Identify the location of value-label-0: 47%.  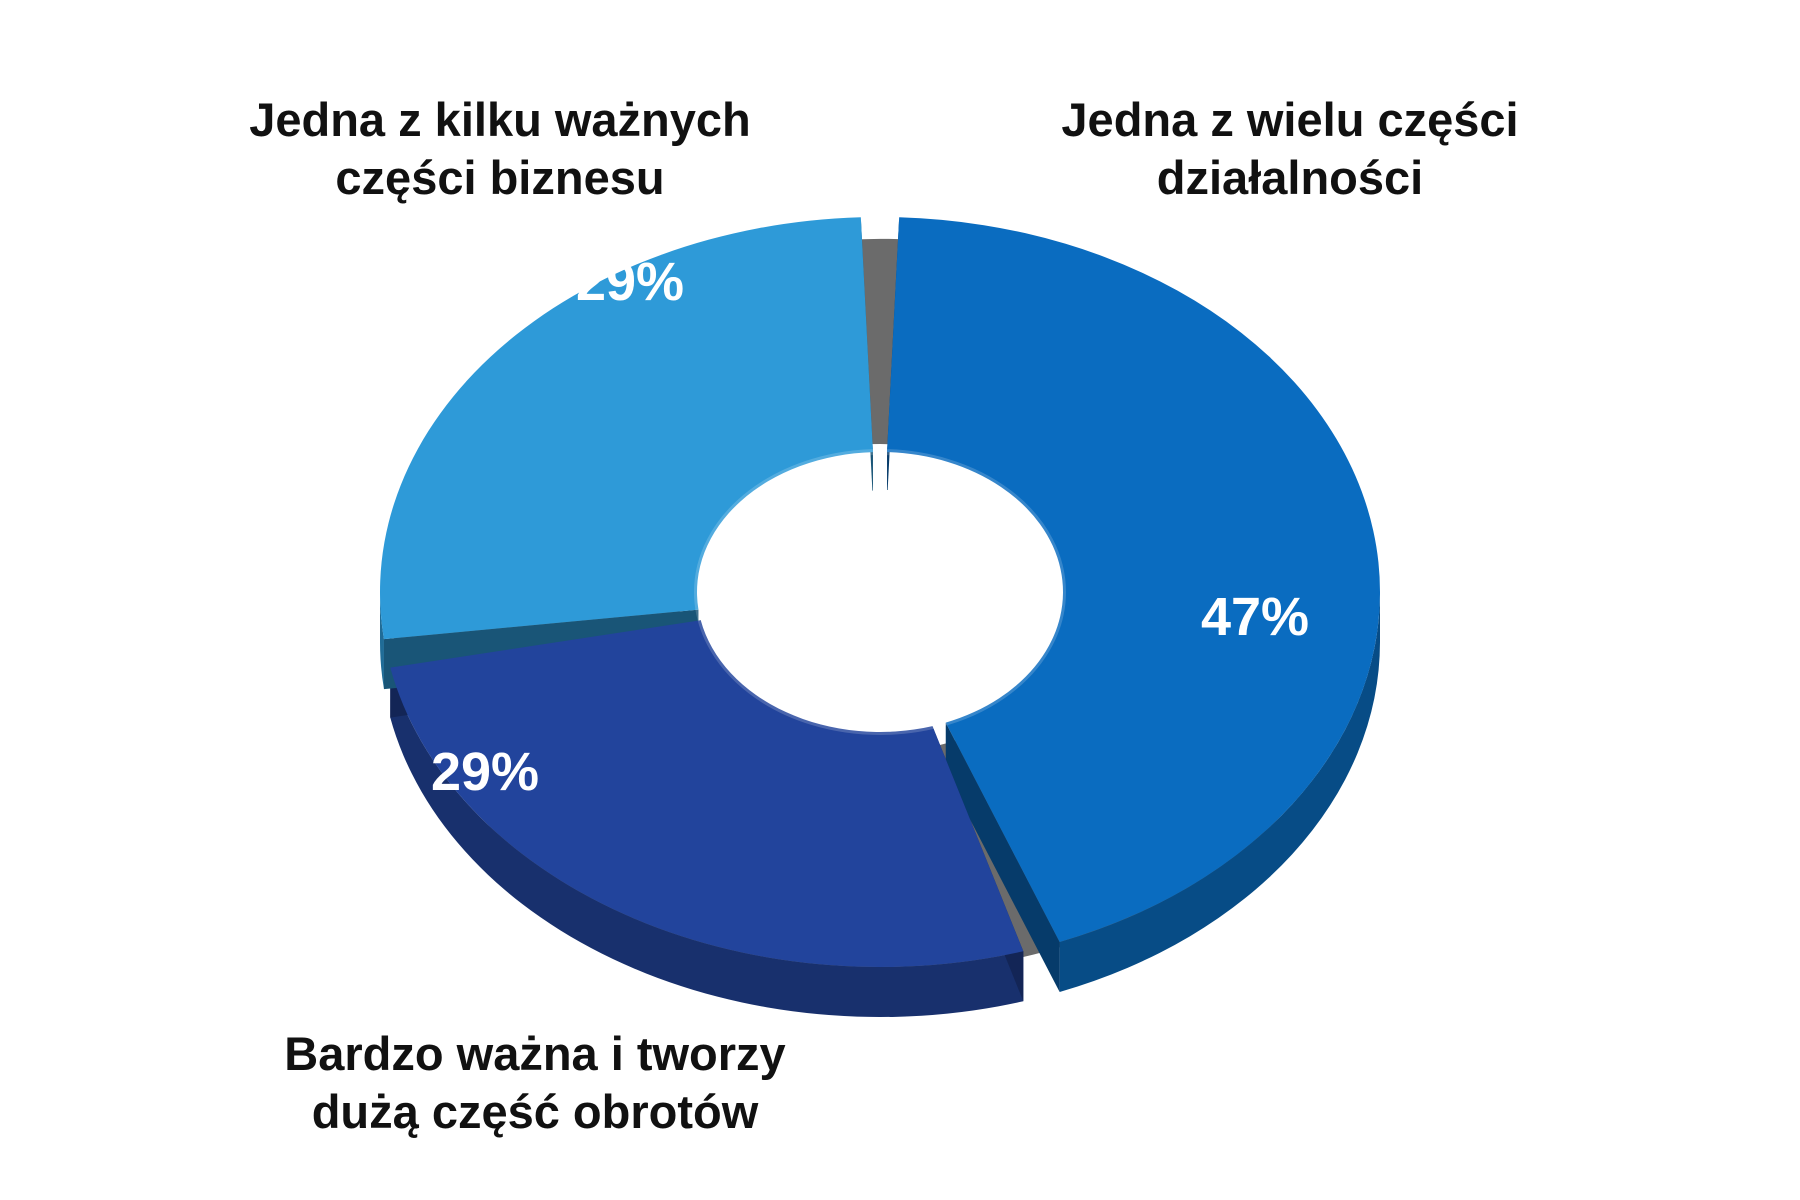
(1255, 617).